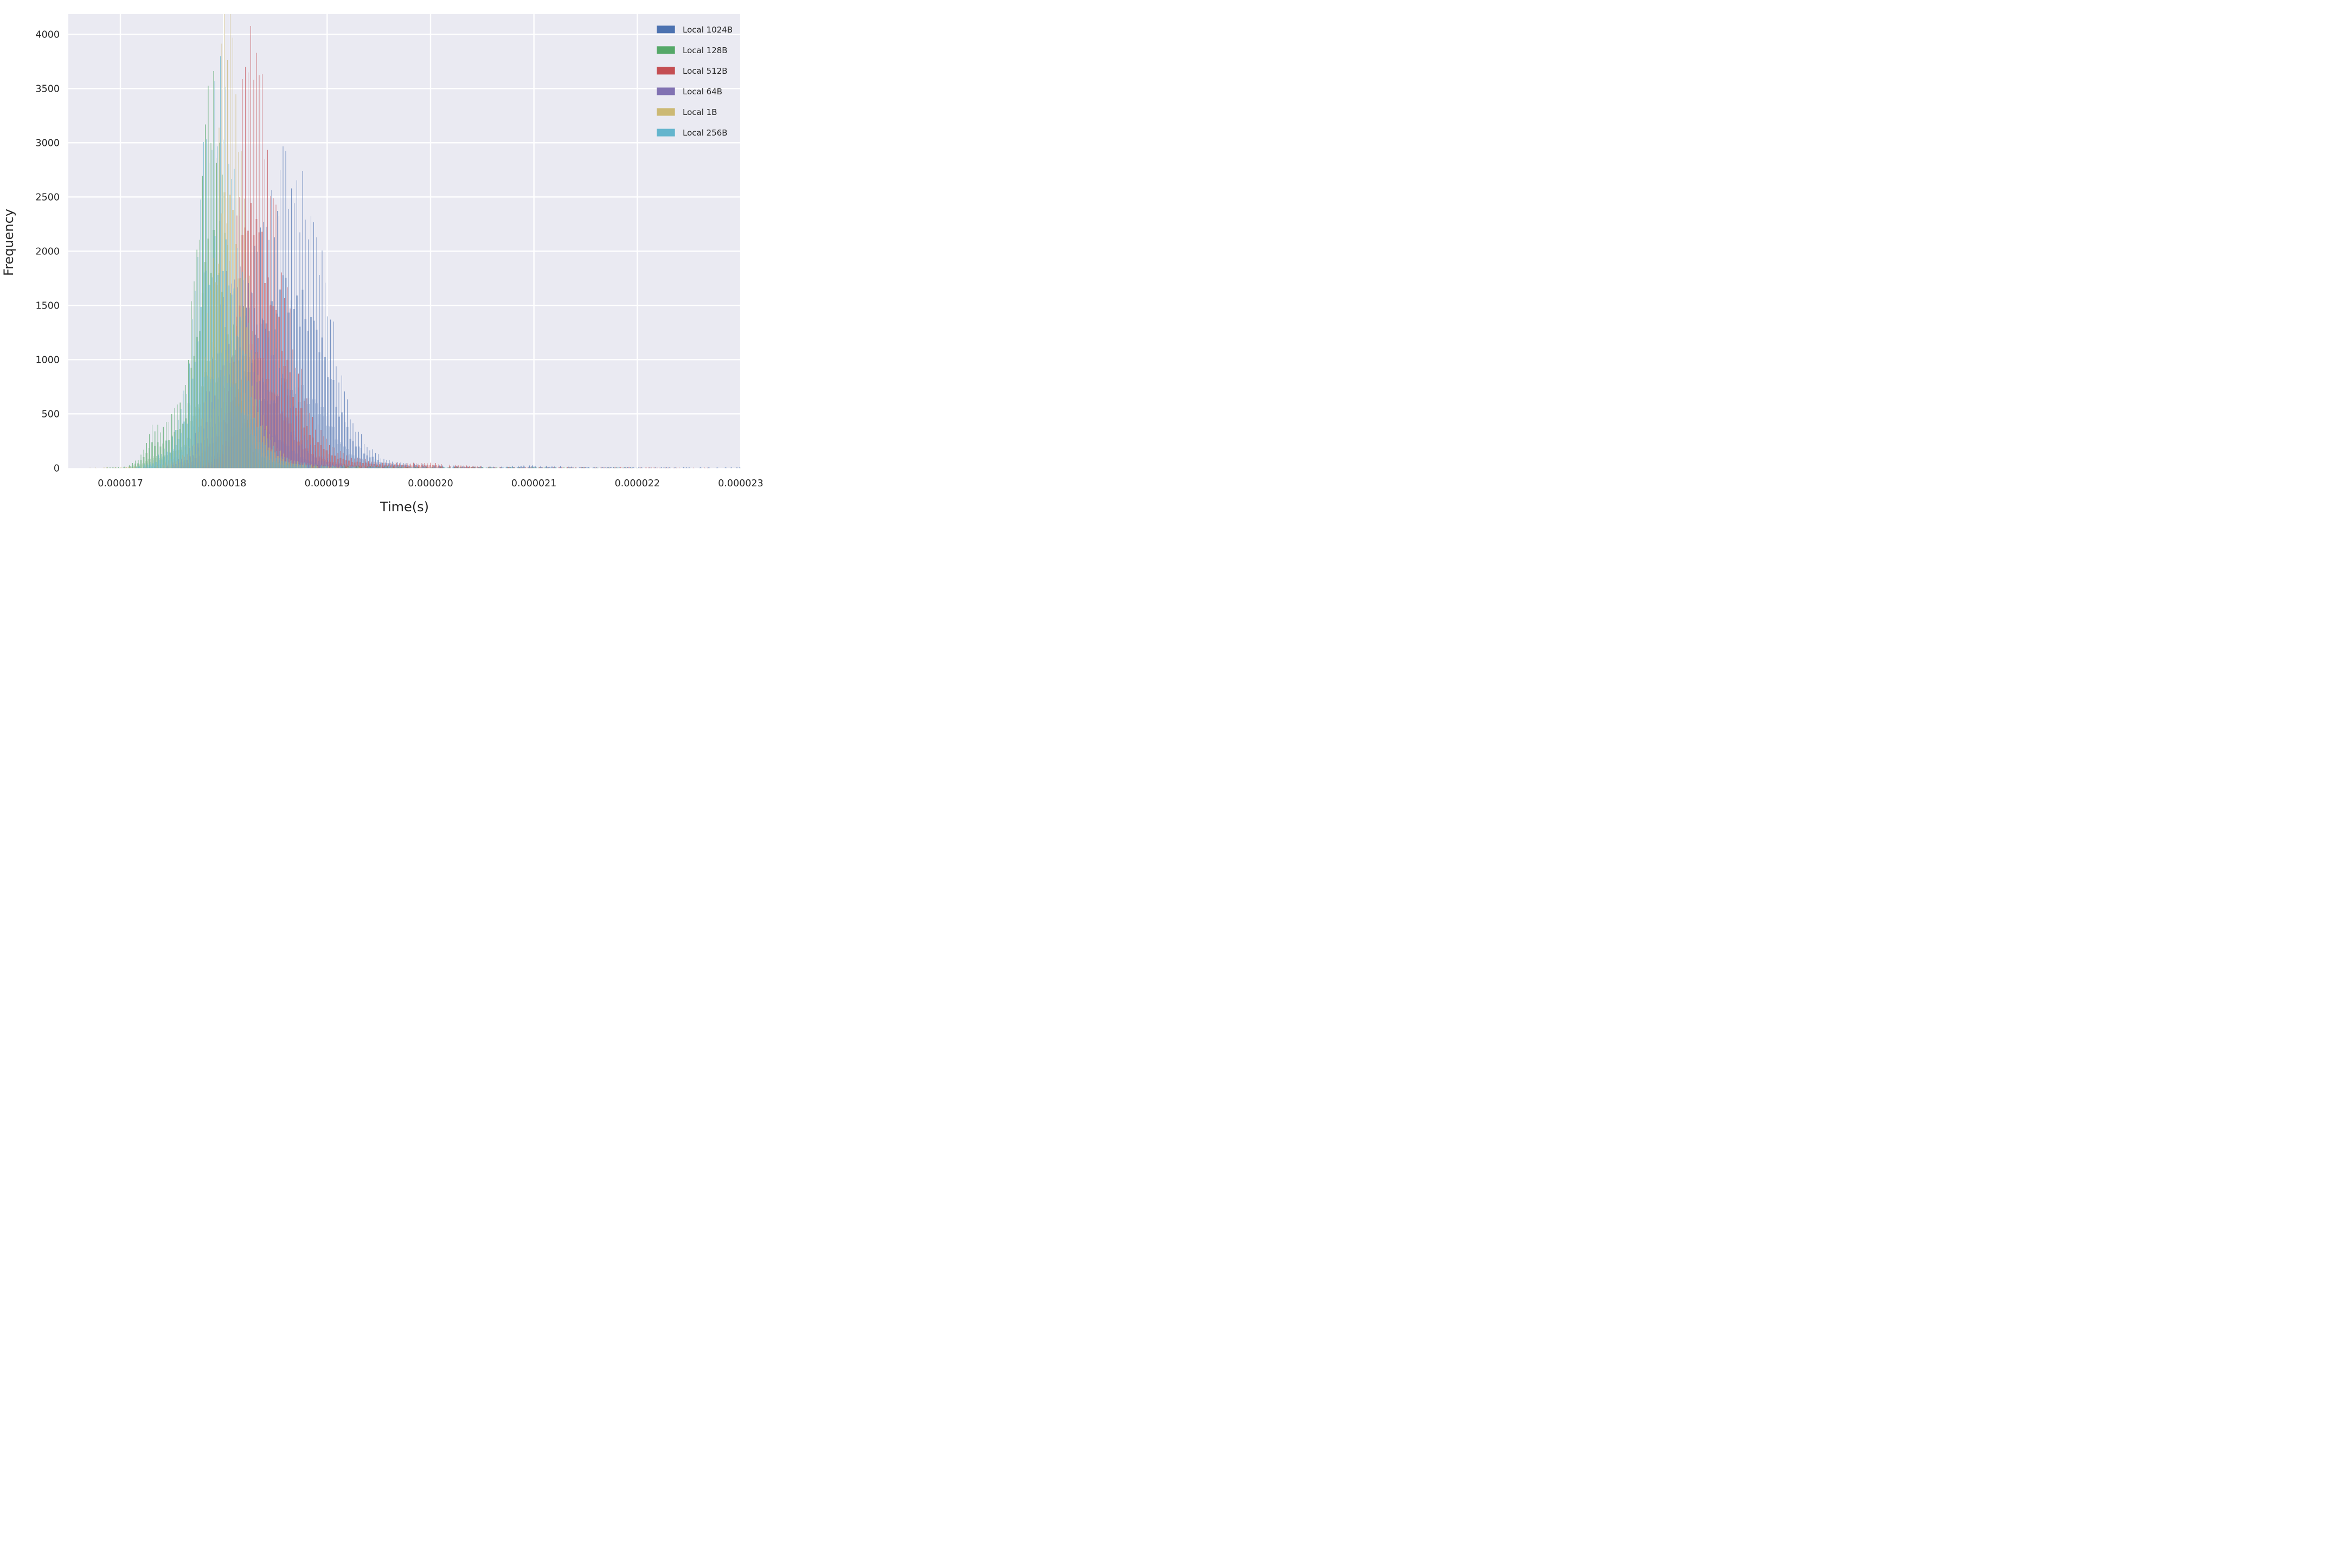  I want to click on histogram-series-local-256b, so click(383, 262).